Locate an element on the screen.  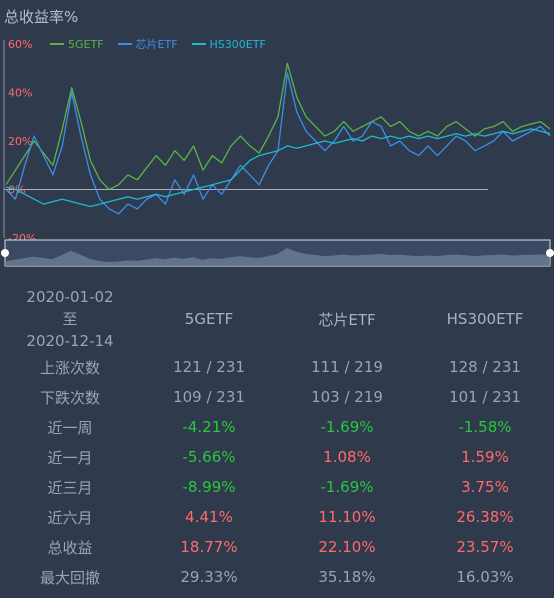
legend-item-5getf: 5GETF is located at coordinates (77, 44).